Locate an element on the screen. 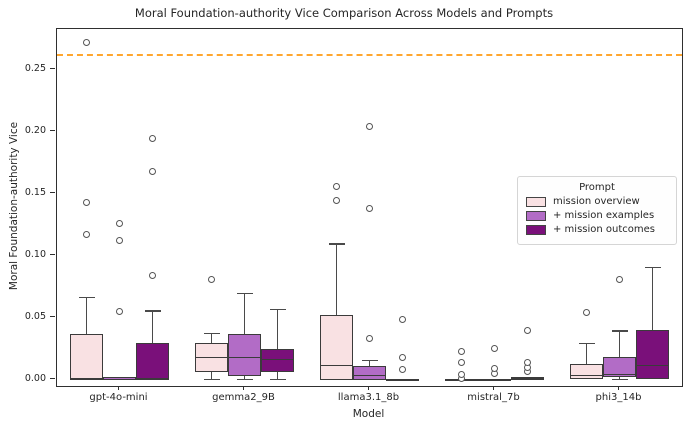 The height and width of the screenshot is (440, 688). legend-item-mission-outcomes: + mission outcomes is located at coordinates (597, 229).